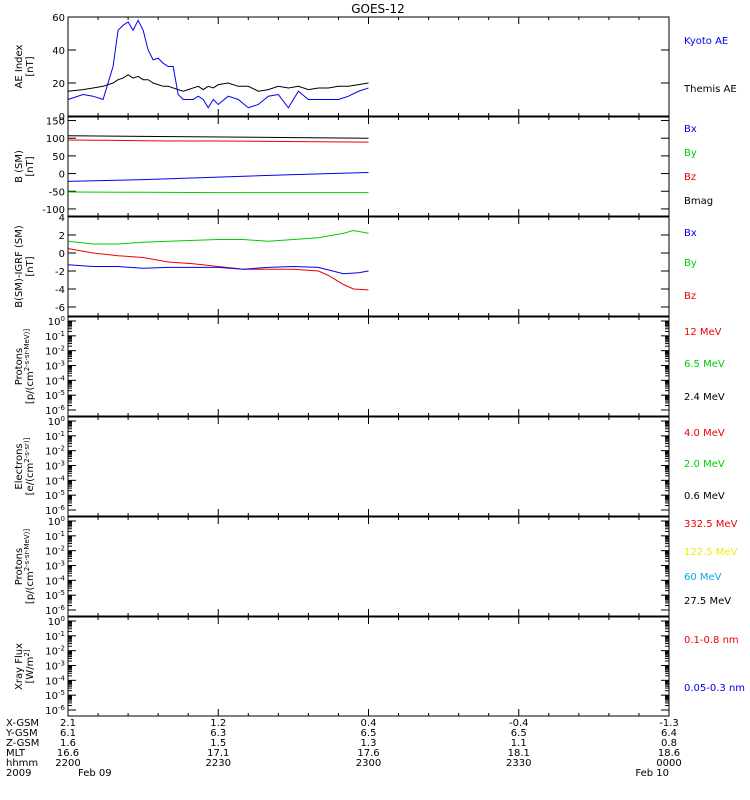 Image resolution: width=750 pixels, height=800 pixels. I want to click on x-axis-value: 0000, so click(668, 763).